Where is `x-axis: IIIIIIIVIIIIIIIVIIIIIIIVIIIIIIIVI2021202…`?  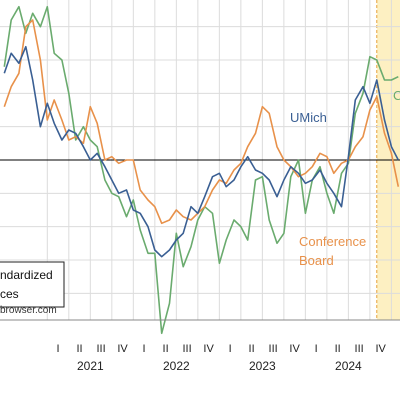
x-axis: IIIIIIIVIIIIIIIVIIIIIIIVIIIIIIIVI2021202… is located at coordinates (200, 346).